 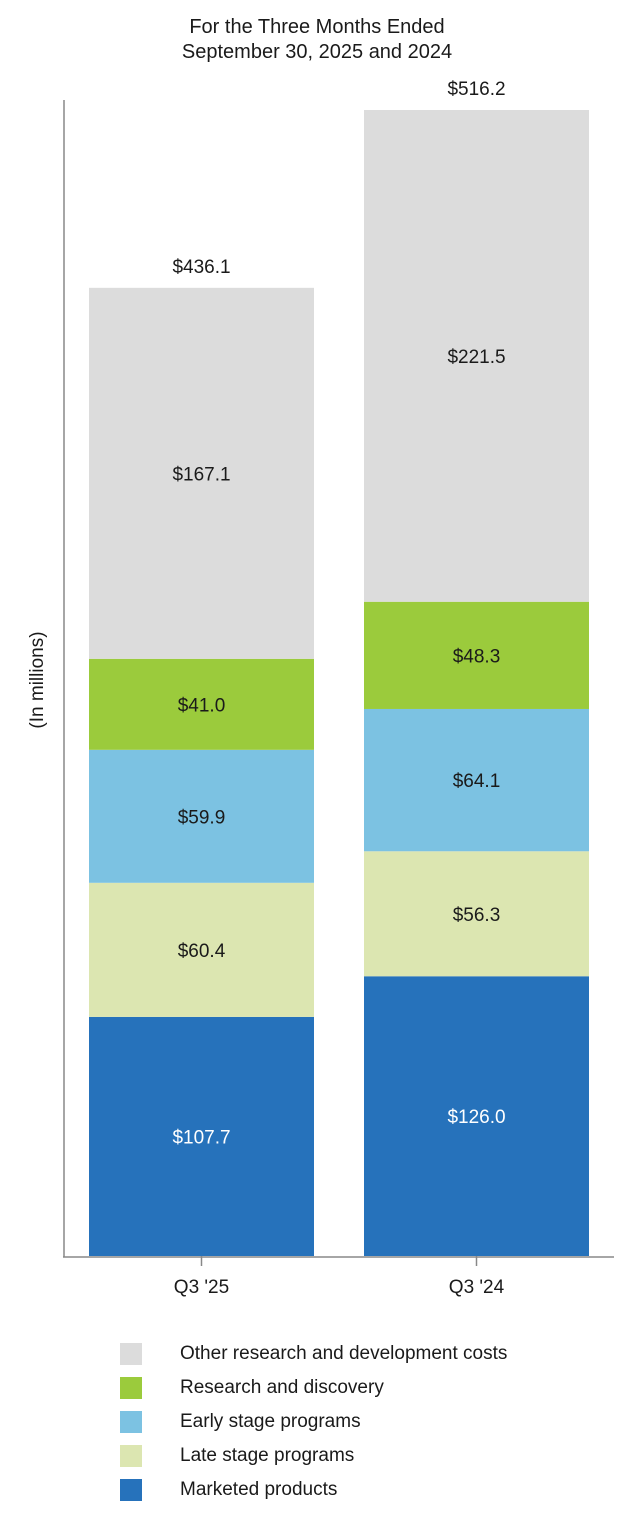 I want to click on segment-value-label: $60.4, so click(x=202, y=951).